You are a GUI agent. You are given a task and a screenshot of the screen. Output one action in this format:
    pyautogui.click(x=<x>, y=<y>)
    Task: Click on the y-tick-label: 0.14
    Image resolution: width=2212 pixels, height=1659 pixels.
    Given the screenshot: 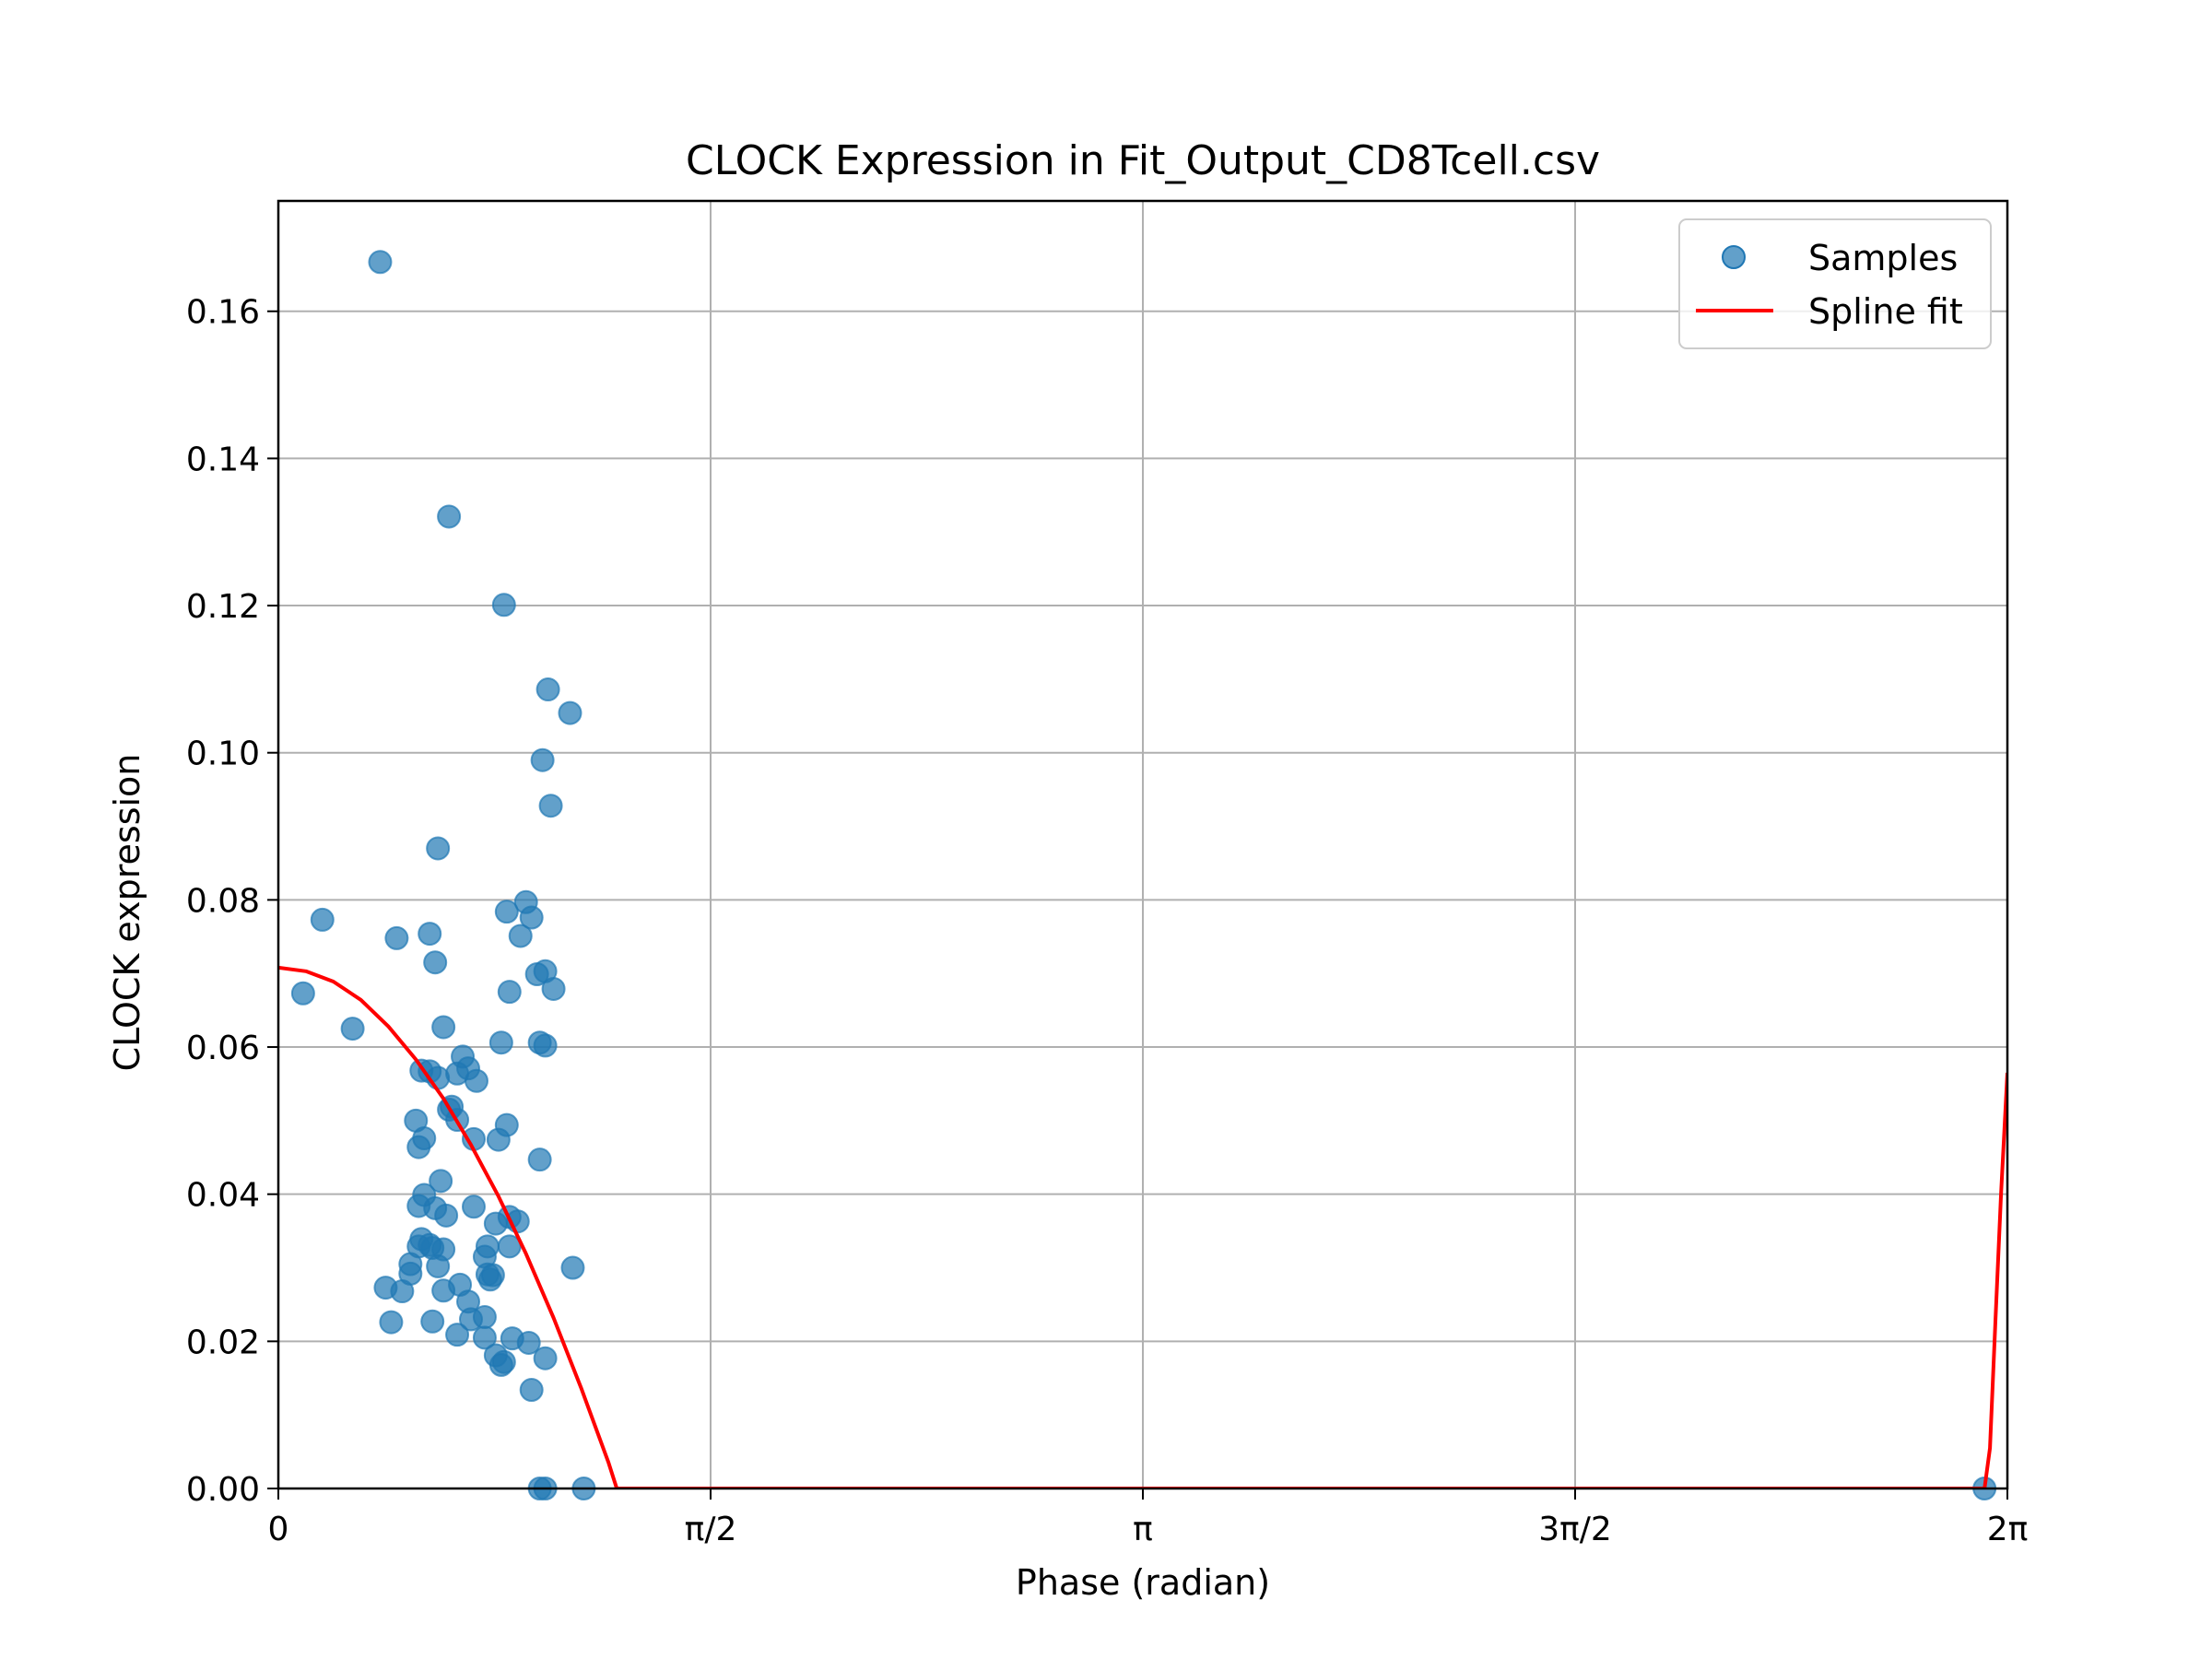 What is the action you would take?
    pyautogui.click(x=223, y=459)
    